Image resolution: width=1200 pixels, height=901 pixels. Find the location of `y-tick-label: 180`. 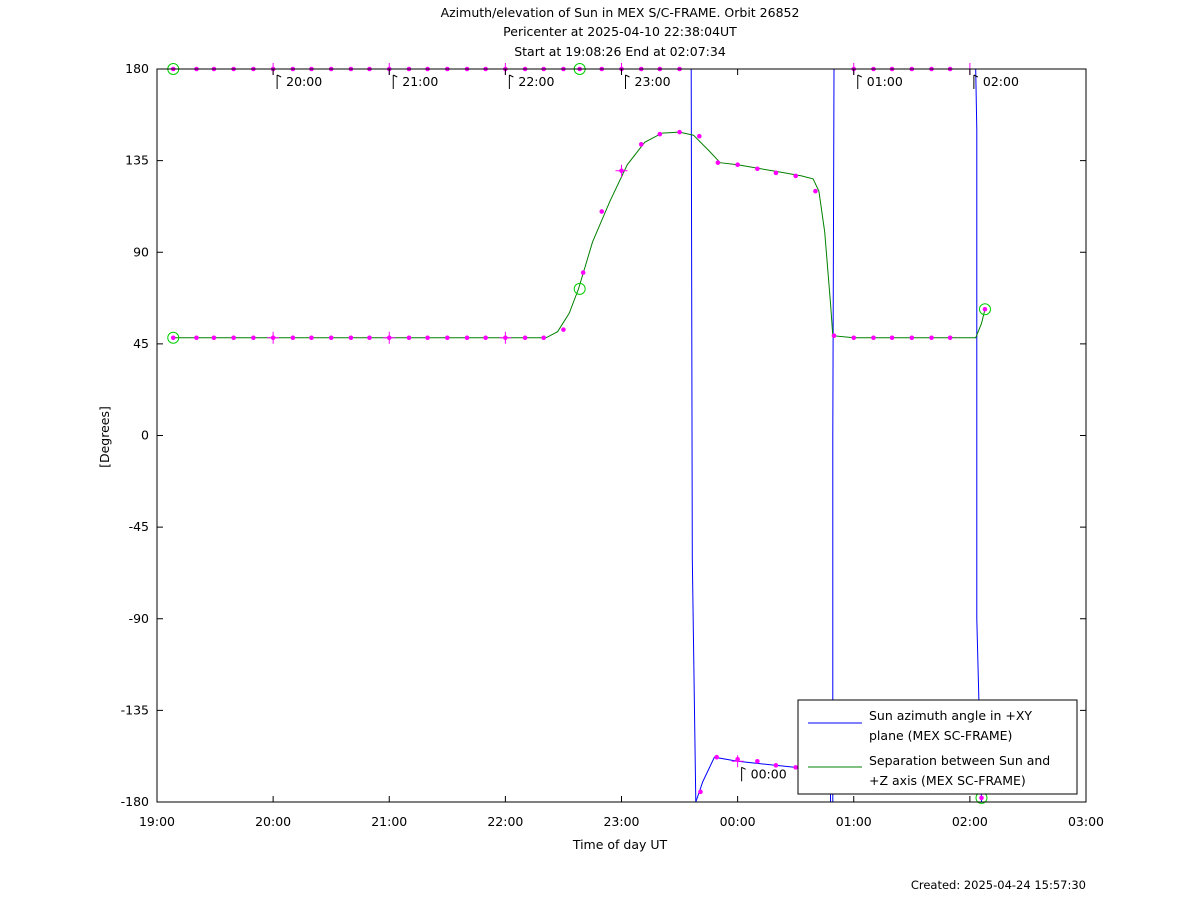

y-tick-label: 180 is located at coordinates (137, 68).